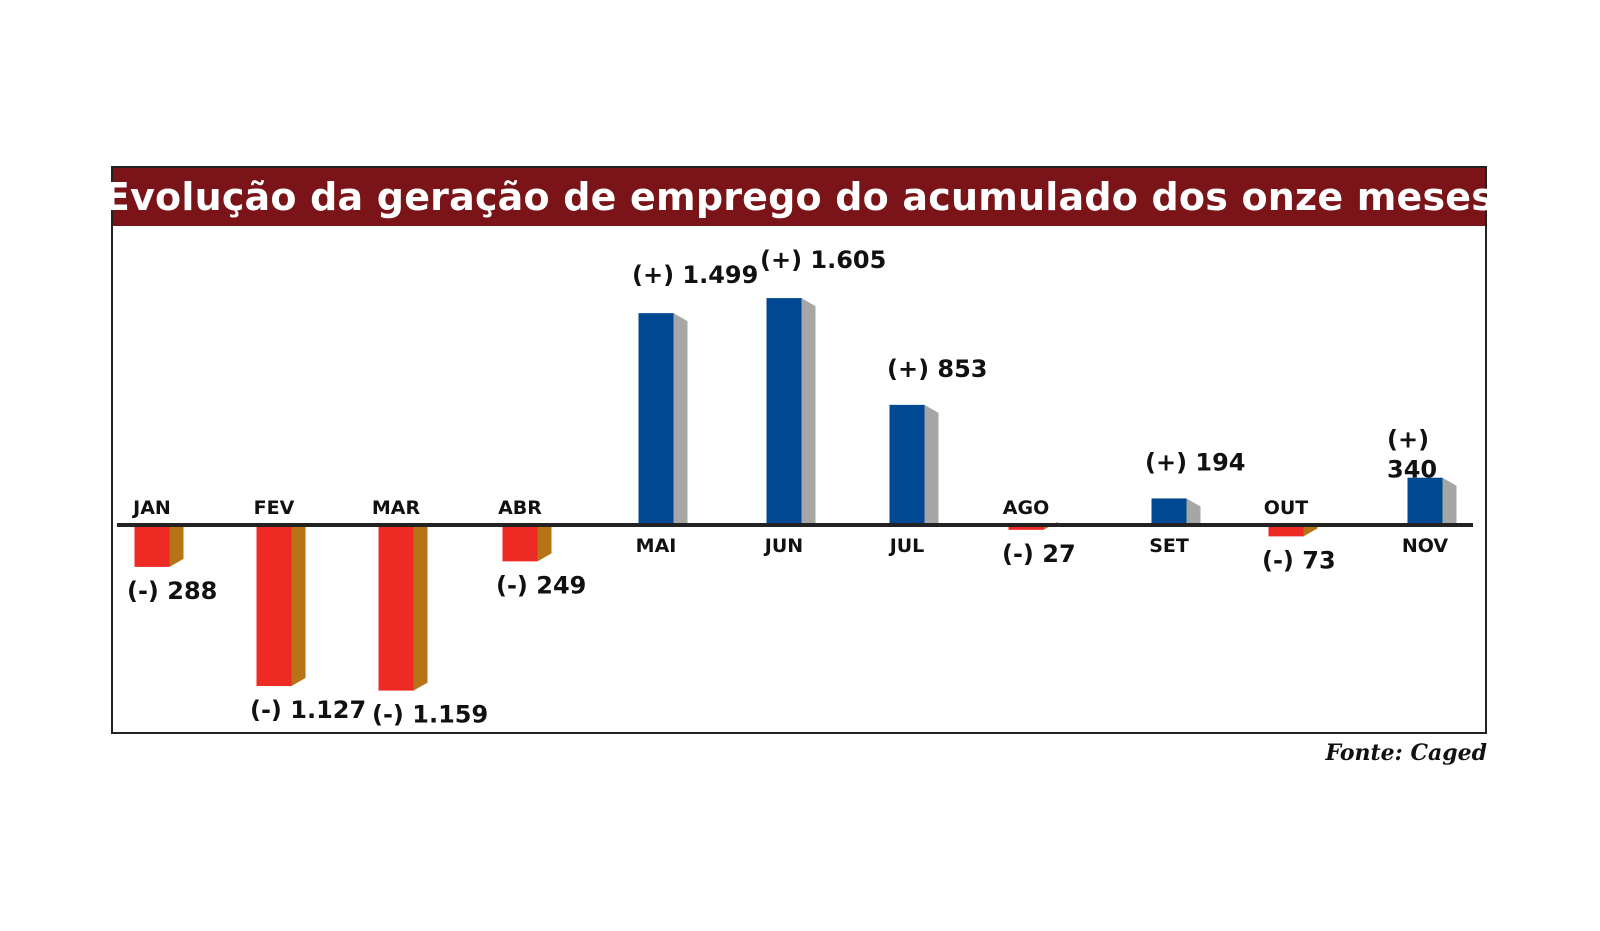 The height and width of the screenshot is (931, 1600). I want to click on month-label-out: OUT, so click(1286, 508).